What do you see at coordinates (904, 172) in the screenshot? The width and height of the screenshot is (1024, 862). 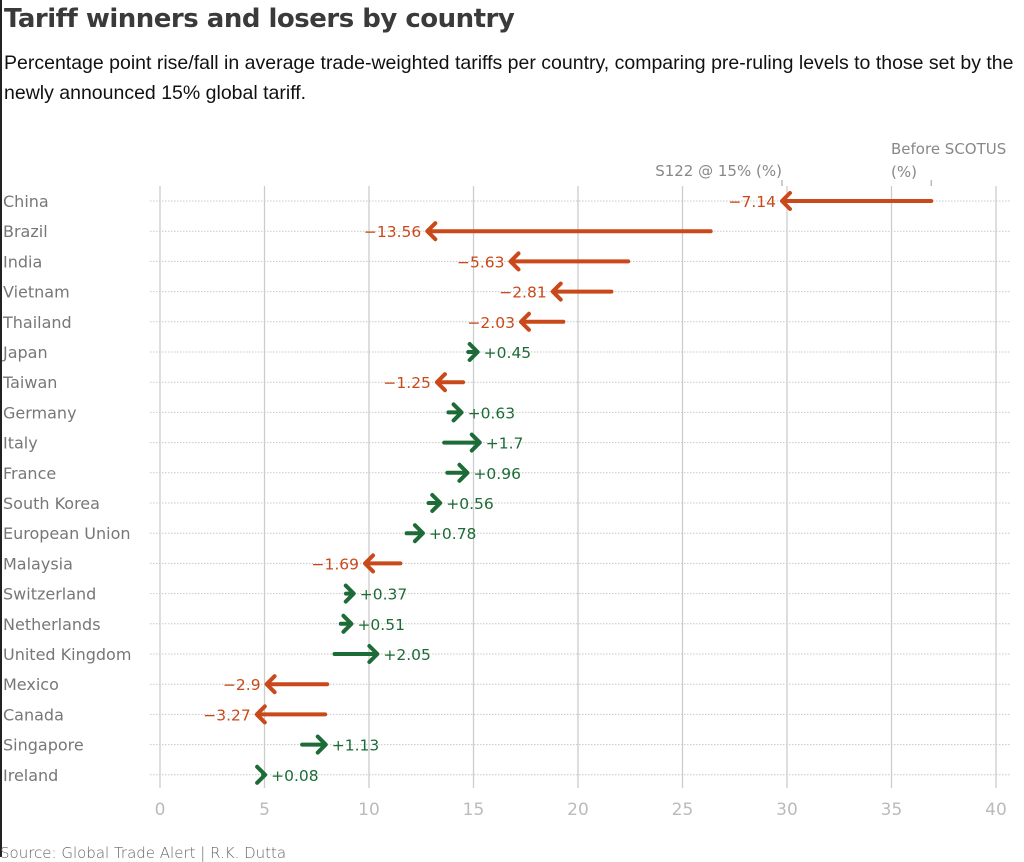 I see `legend-before-unit: (%)` at bounding box center [904, 172].